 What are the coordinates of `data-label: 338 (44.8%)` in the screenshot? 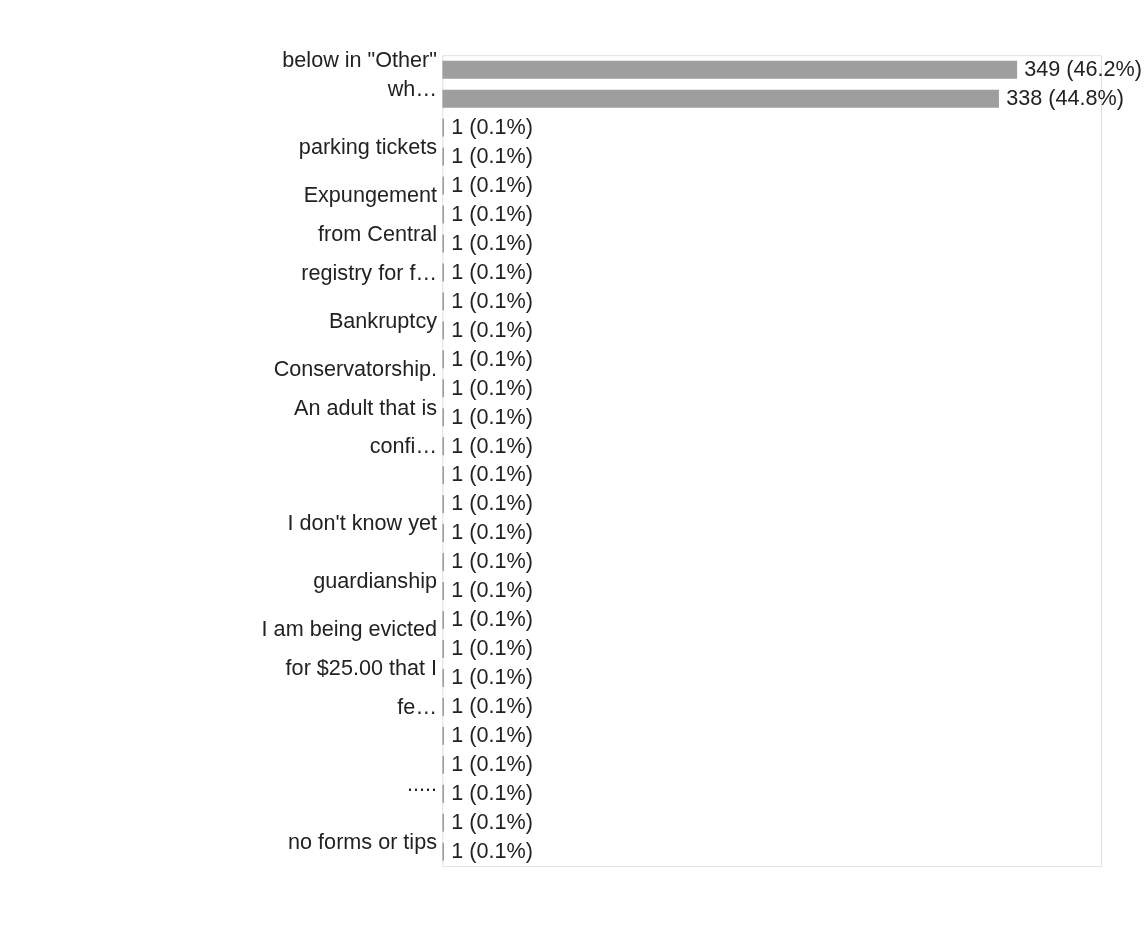 It's located at (1065, 97).